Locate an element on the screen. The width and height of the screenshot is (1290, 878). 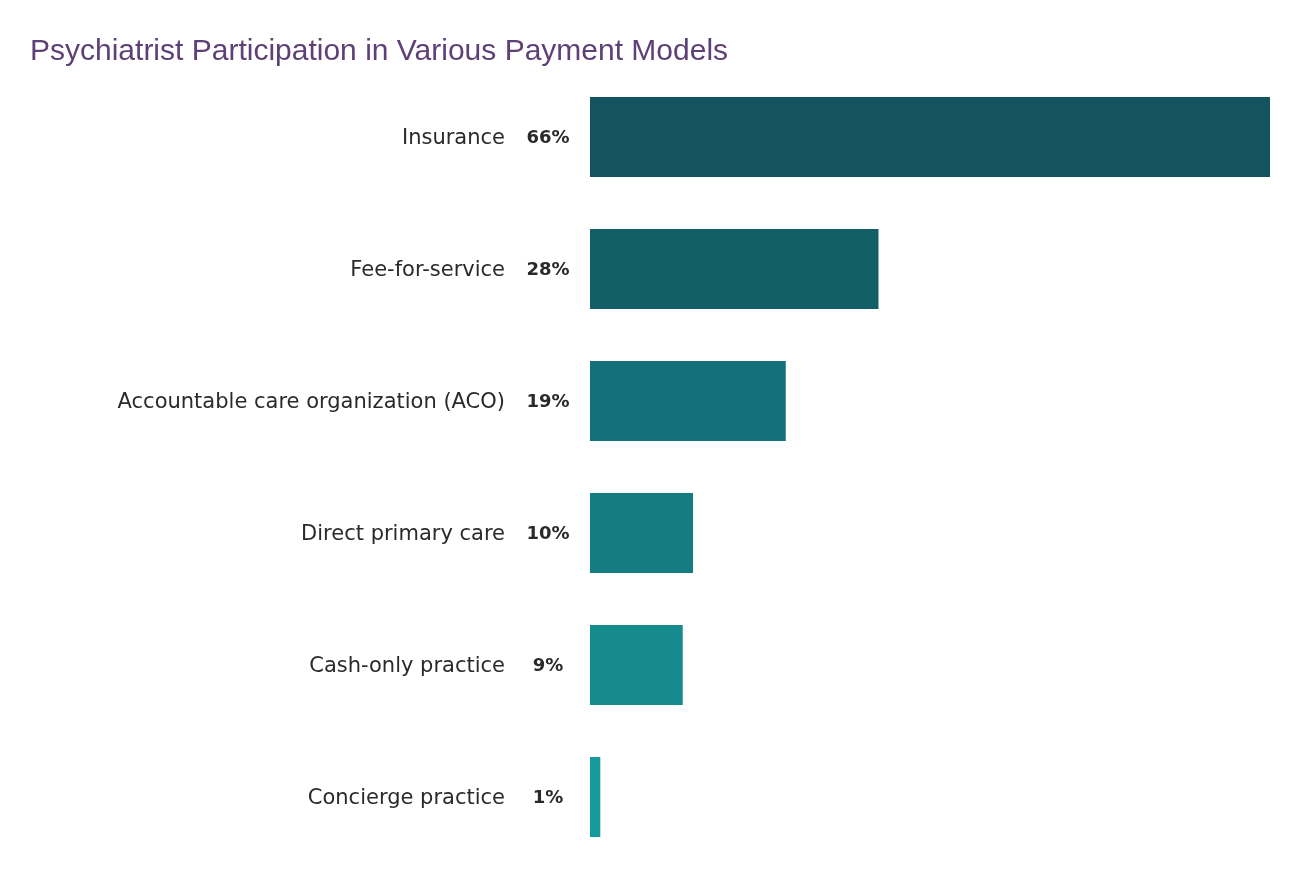
y-tick-label: Concierge practice is located at coordinates (406, 797).